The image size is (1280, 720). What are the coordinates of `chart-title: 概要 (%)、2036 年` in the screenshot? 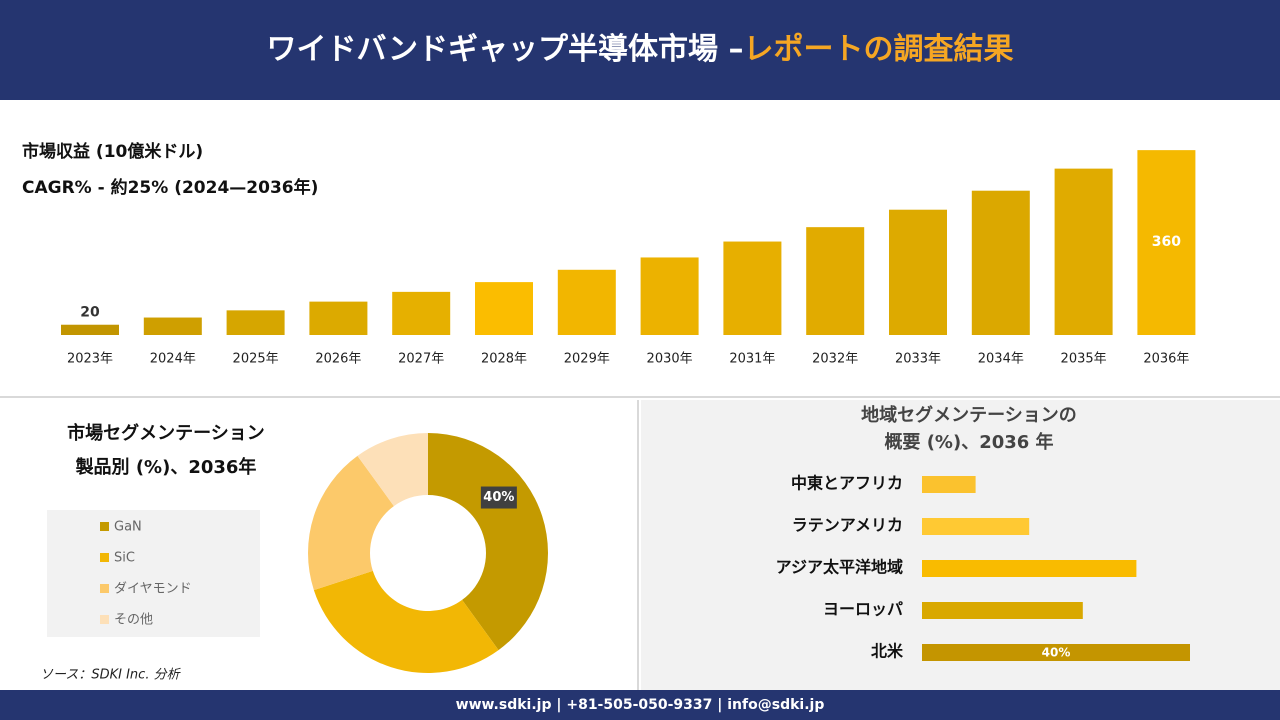 It's located at (968, 442).